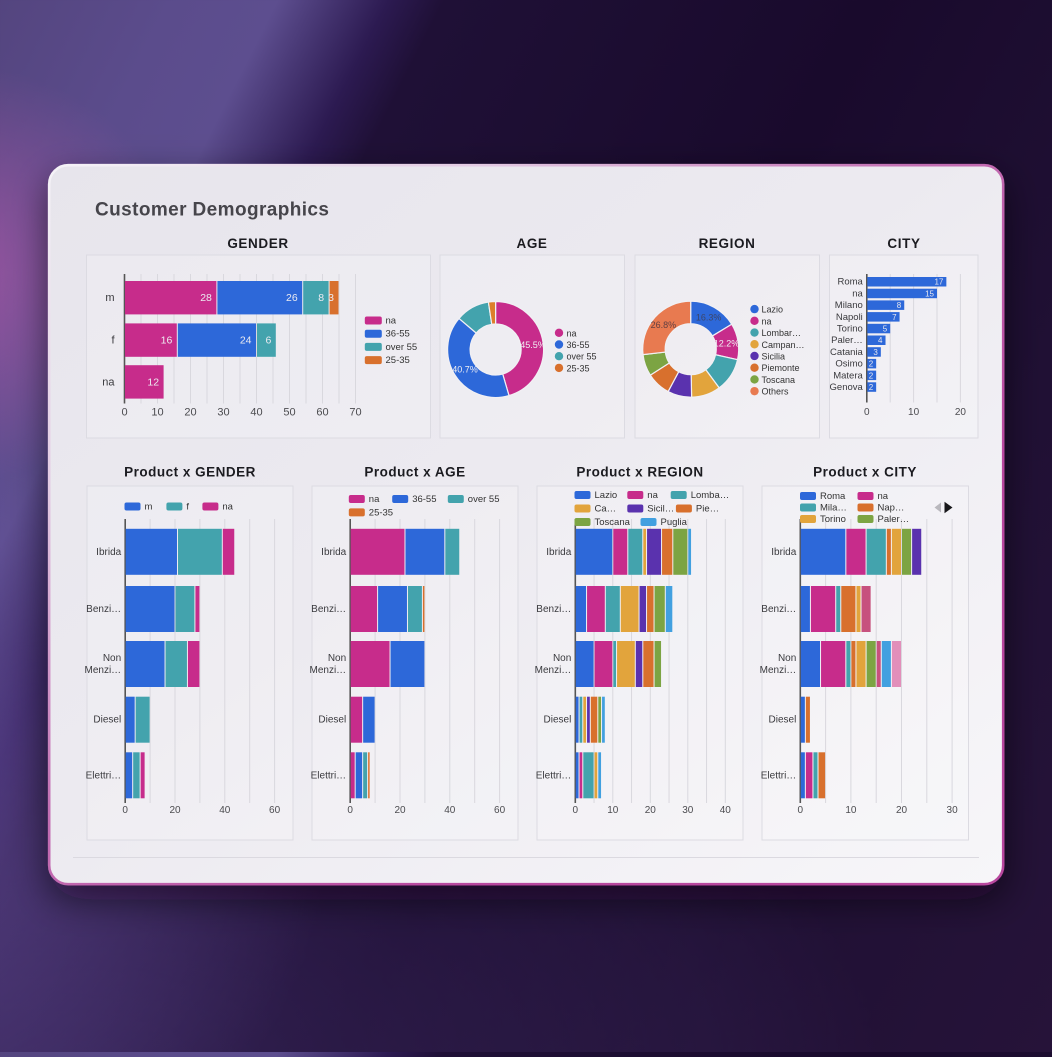 Image resolution: width=1052 pixels, height=1057 pixels. Describe the element at coordinates (880, 340) in the screenshot. I see `svg-text: 4` at that location.